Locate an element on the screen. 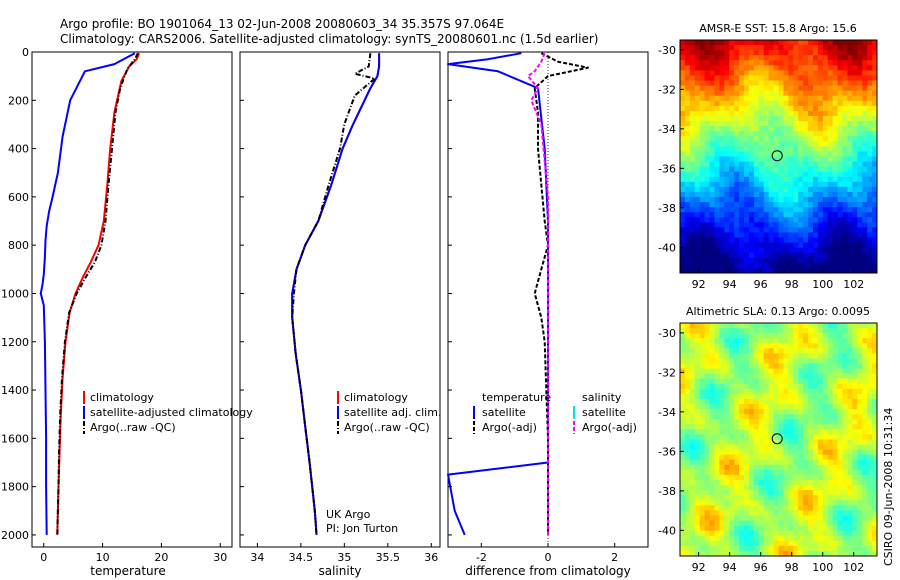  x-tick-label: 36 is located at coordinates (431, 557).